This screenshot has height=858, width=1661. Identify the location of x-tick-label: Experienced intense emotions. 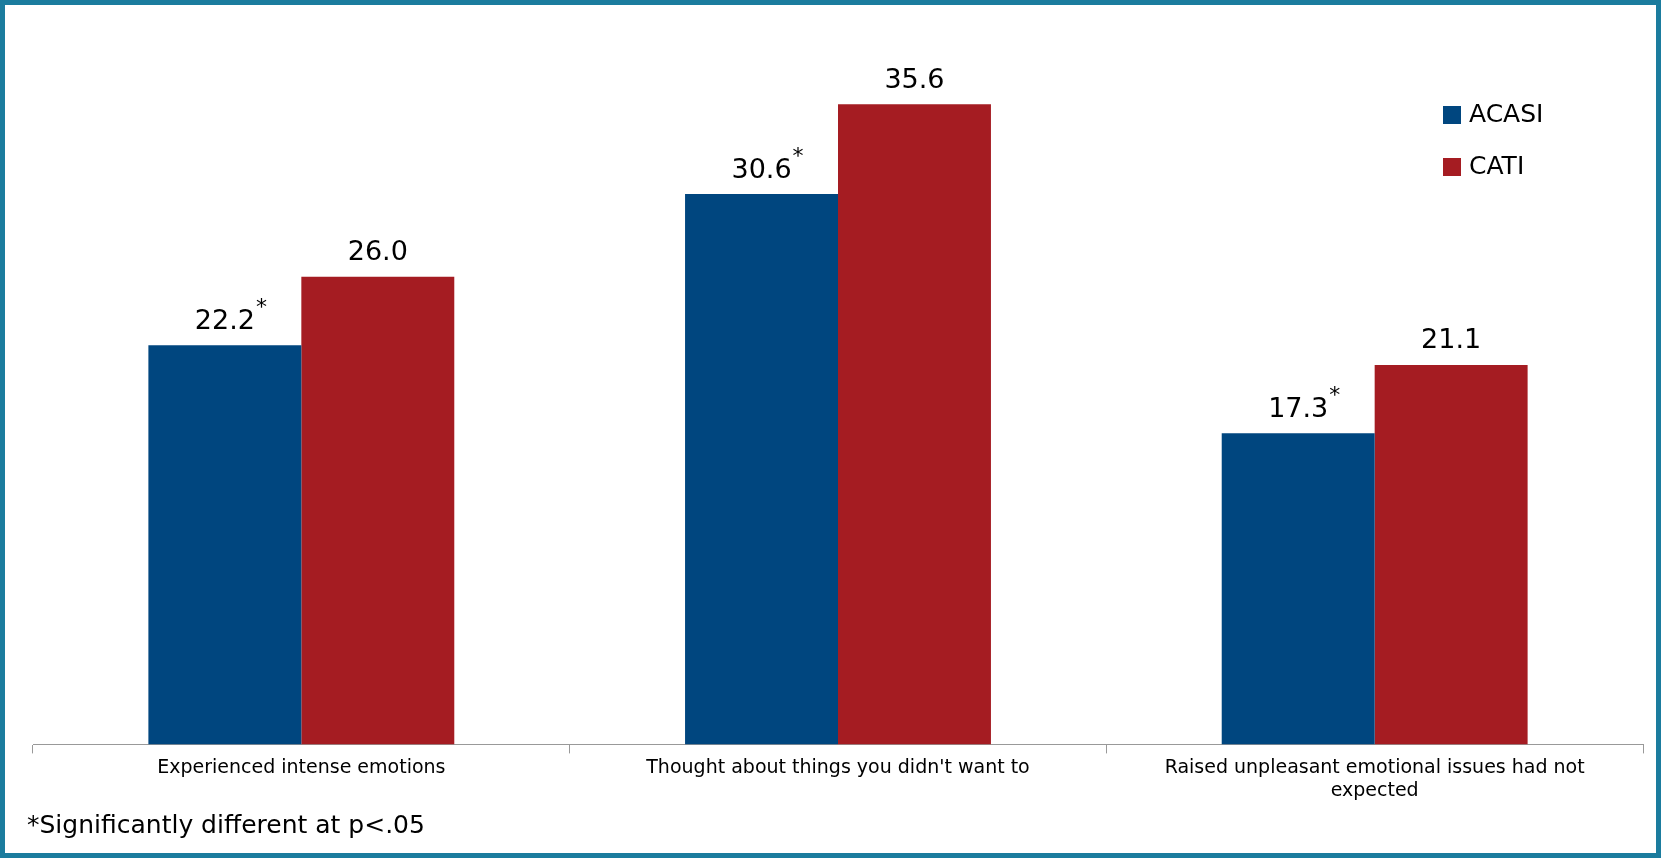
(301, 765).